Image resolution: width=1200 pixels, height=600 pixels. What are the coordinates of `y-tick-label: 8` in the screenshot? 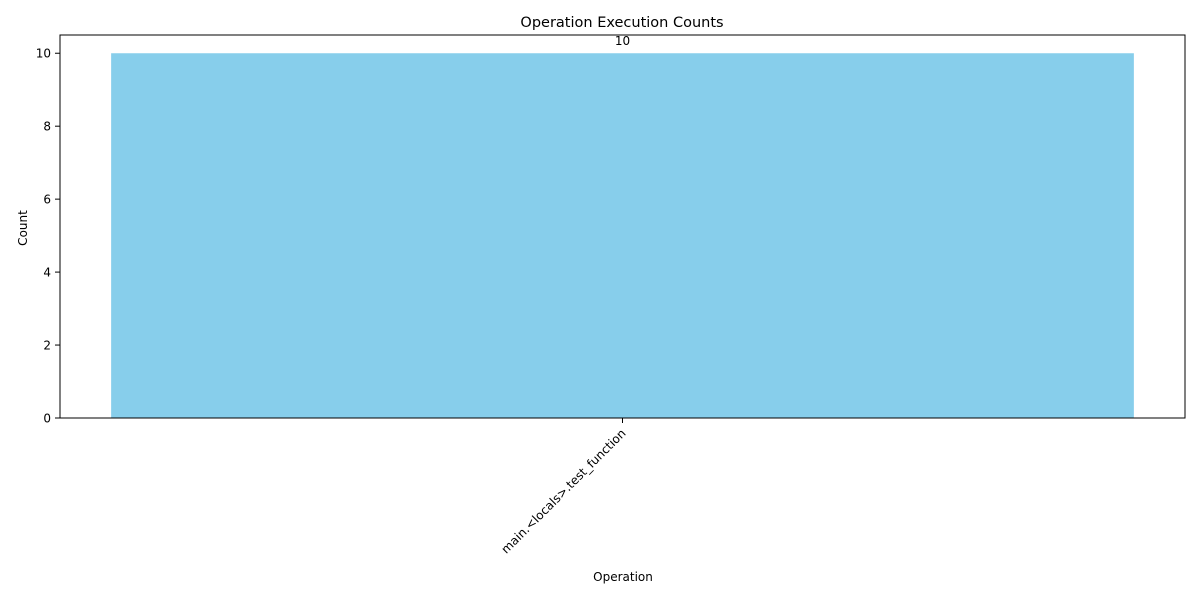 It's located at (47, 127).